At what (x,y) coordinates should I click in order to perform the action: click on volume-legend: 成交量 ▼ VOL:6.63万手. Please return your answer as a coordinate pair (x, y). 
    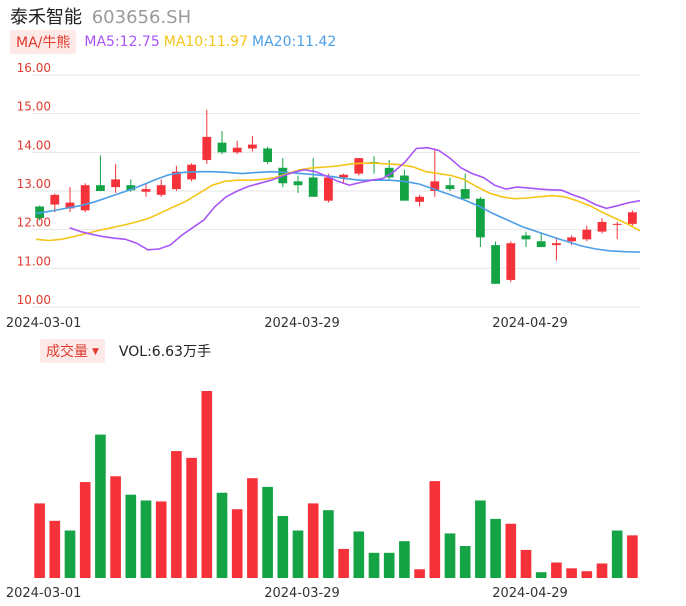
    Looking at the image, I should click on (125, 351).